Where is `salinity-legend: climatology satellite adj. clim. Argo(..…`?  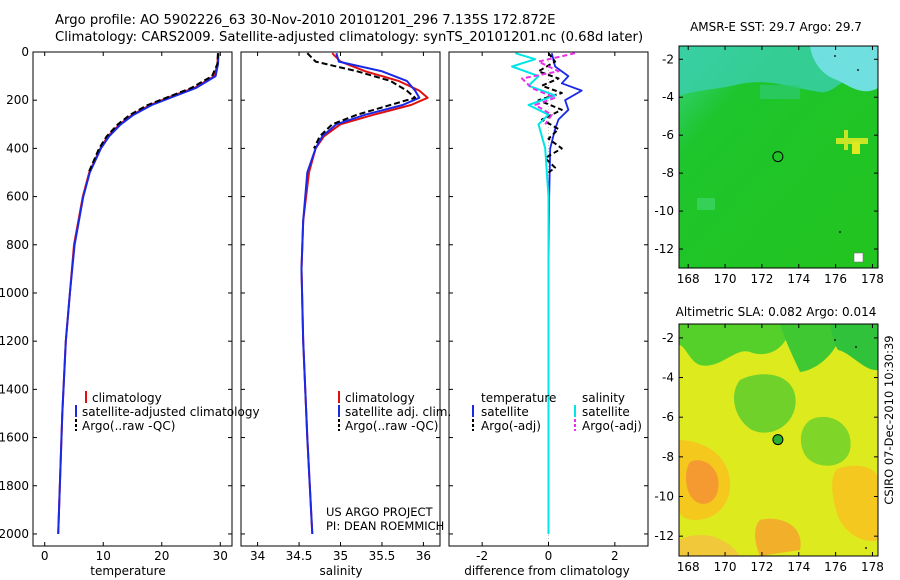 salinity-legend: climatology satellite adj. clim. Argo(..… is located at coordinates (394, 412).